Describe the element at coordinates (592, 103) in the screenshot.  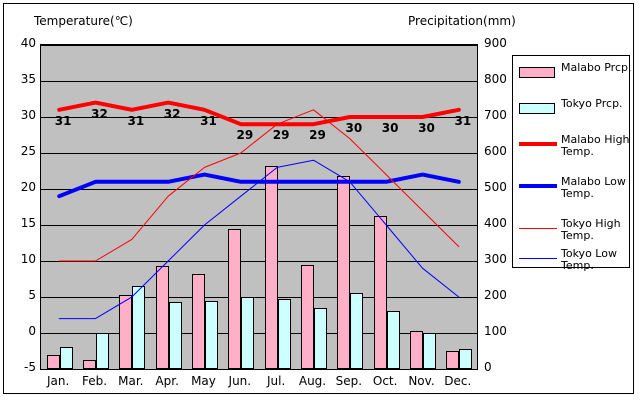
I see `legend-label: Tokyo Prcp.` at that location.